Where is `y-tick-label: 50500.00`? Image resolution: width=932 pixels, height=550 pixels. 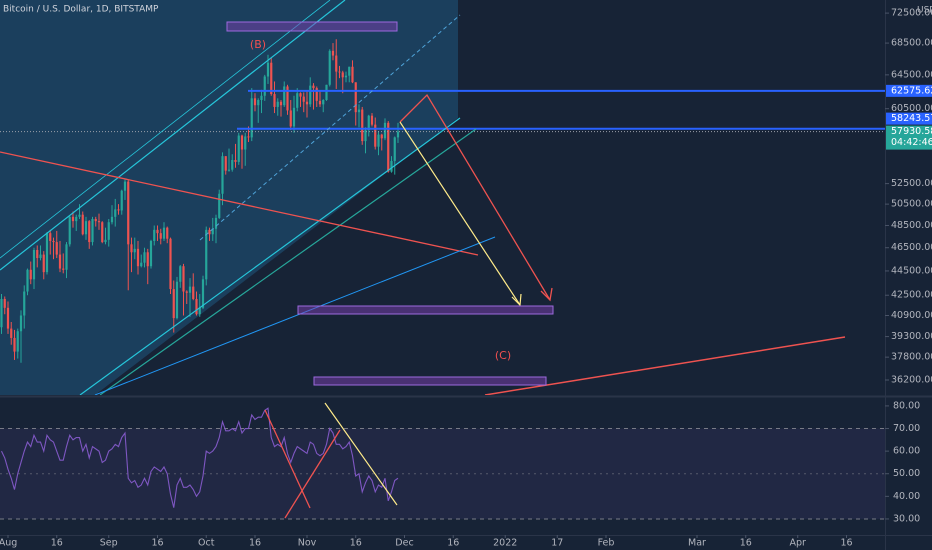 y-tick-label: 50500.00 is located at coordinates (911, 204).